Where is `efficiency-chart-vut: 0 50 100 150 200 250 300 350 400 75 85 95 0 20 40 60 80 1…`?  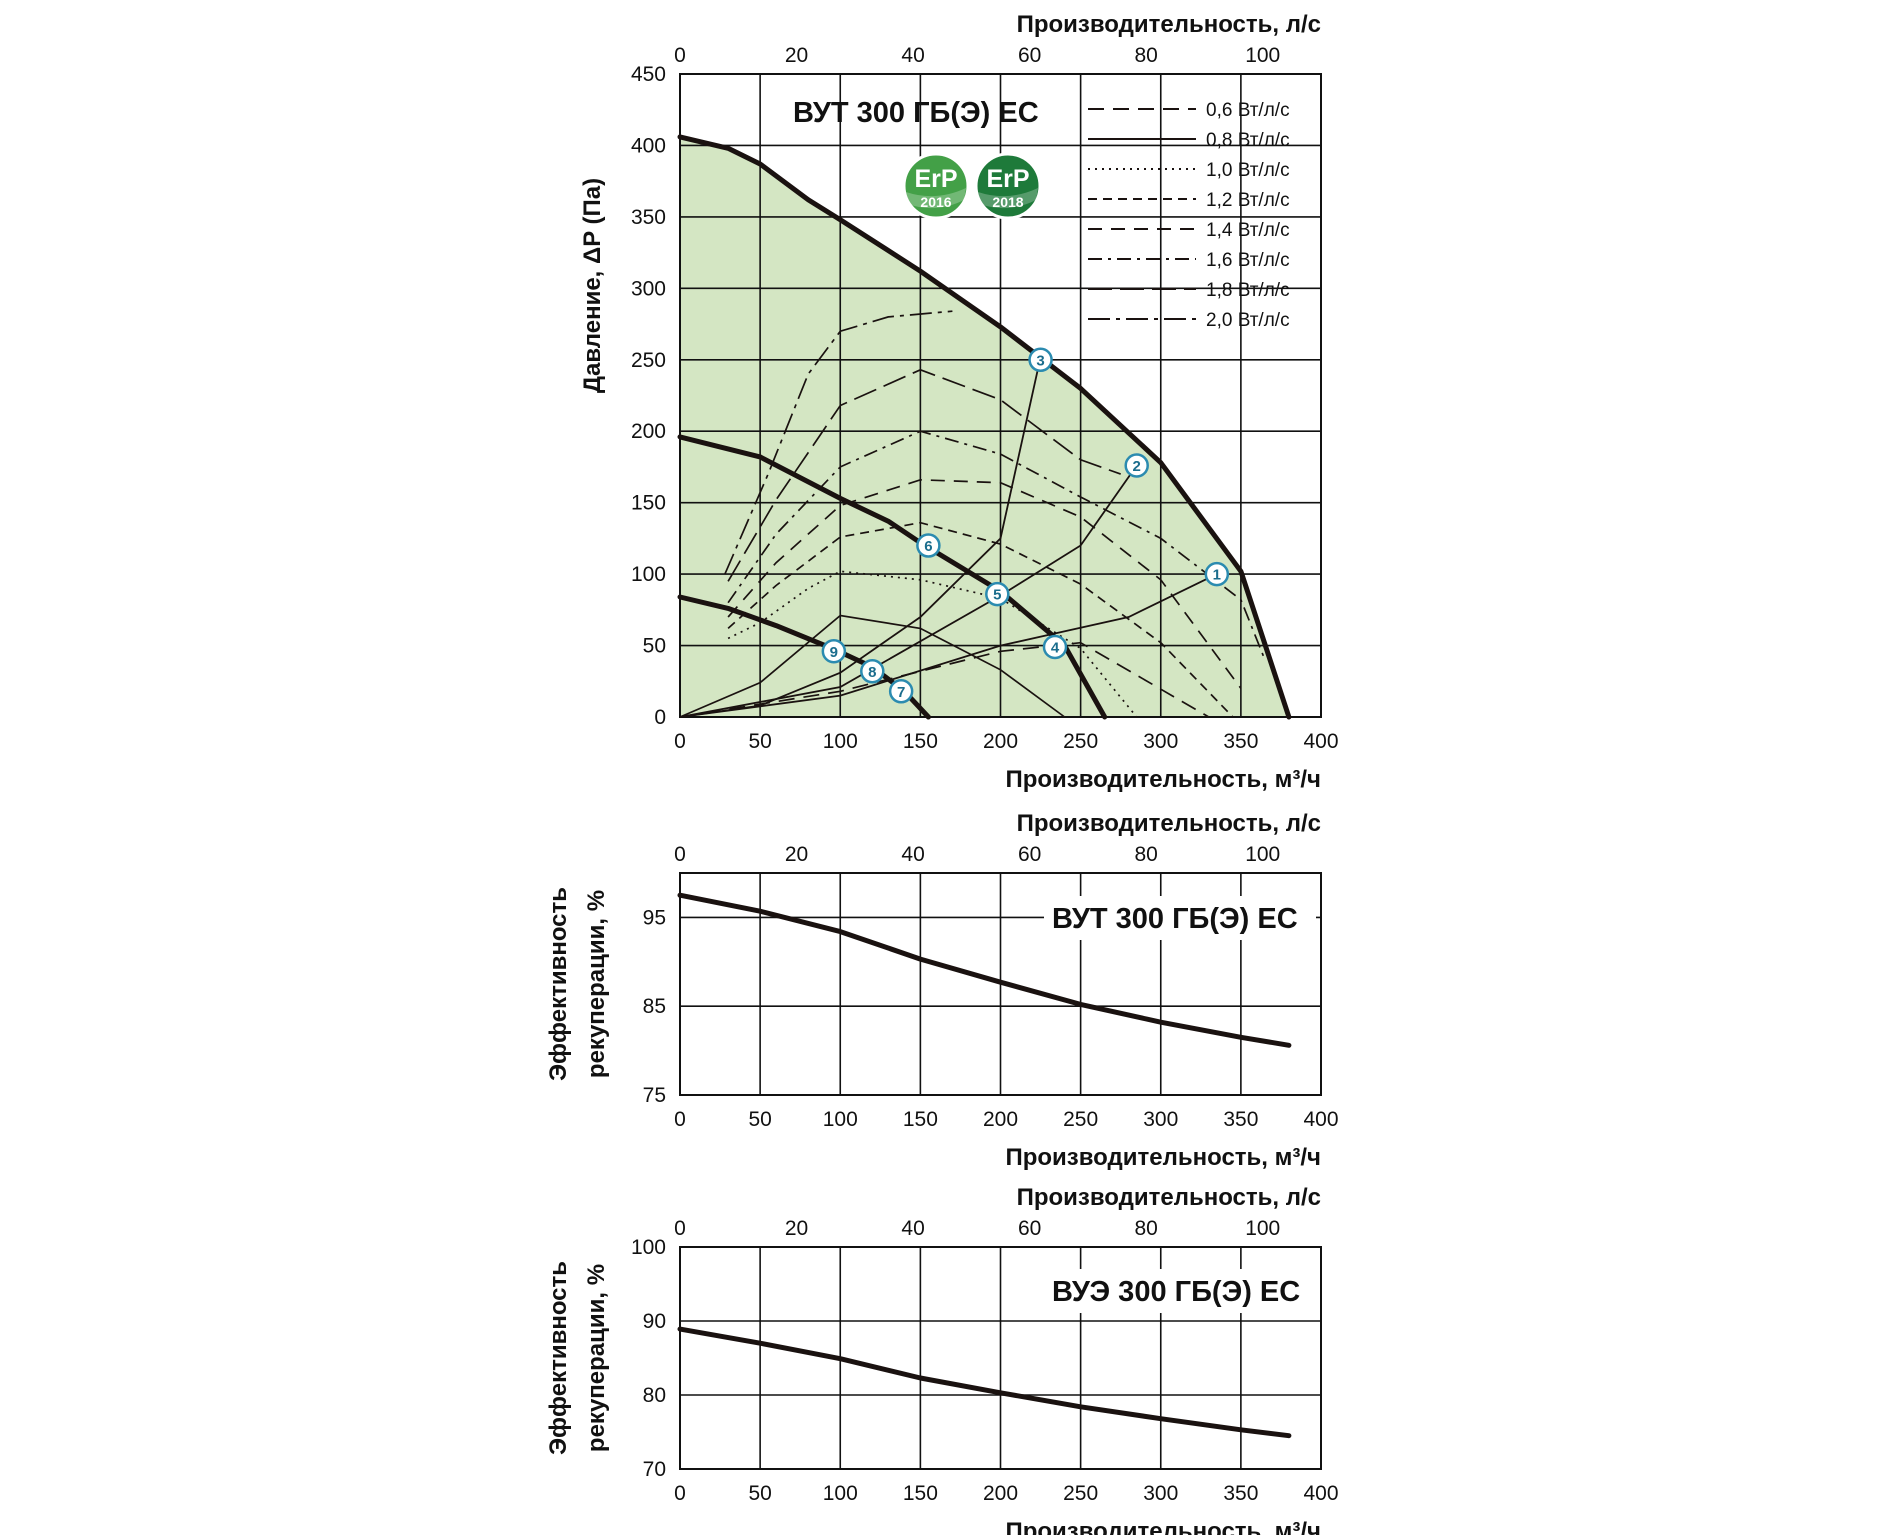
efficiency-chart-vut: 0 50 100 150 200 250 300 350 400 75 85 95 0 20 40 60 80 1… is located at coordinates (942, 990).